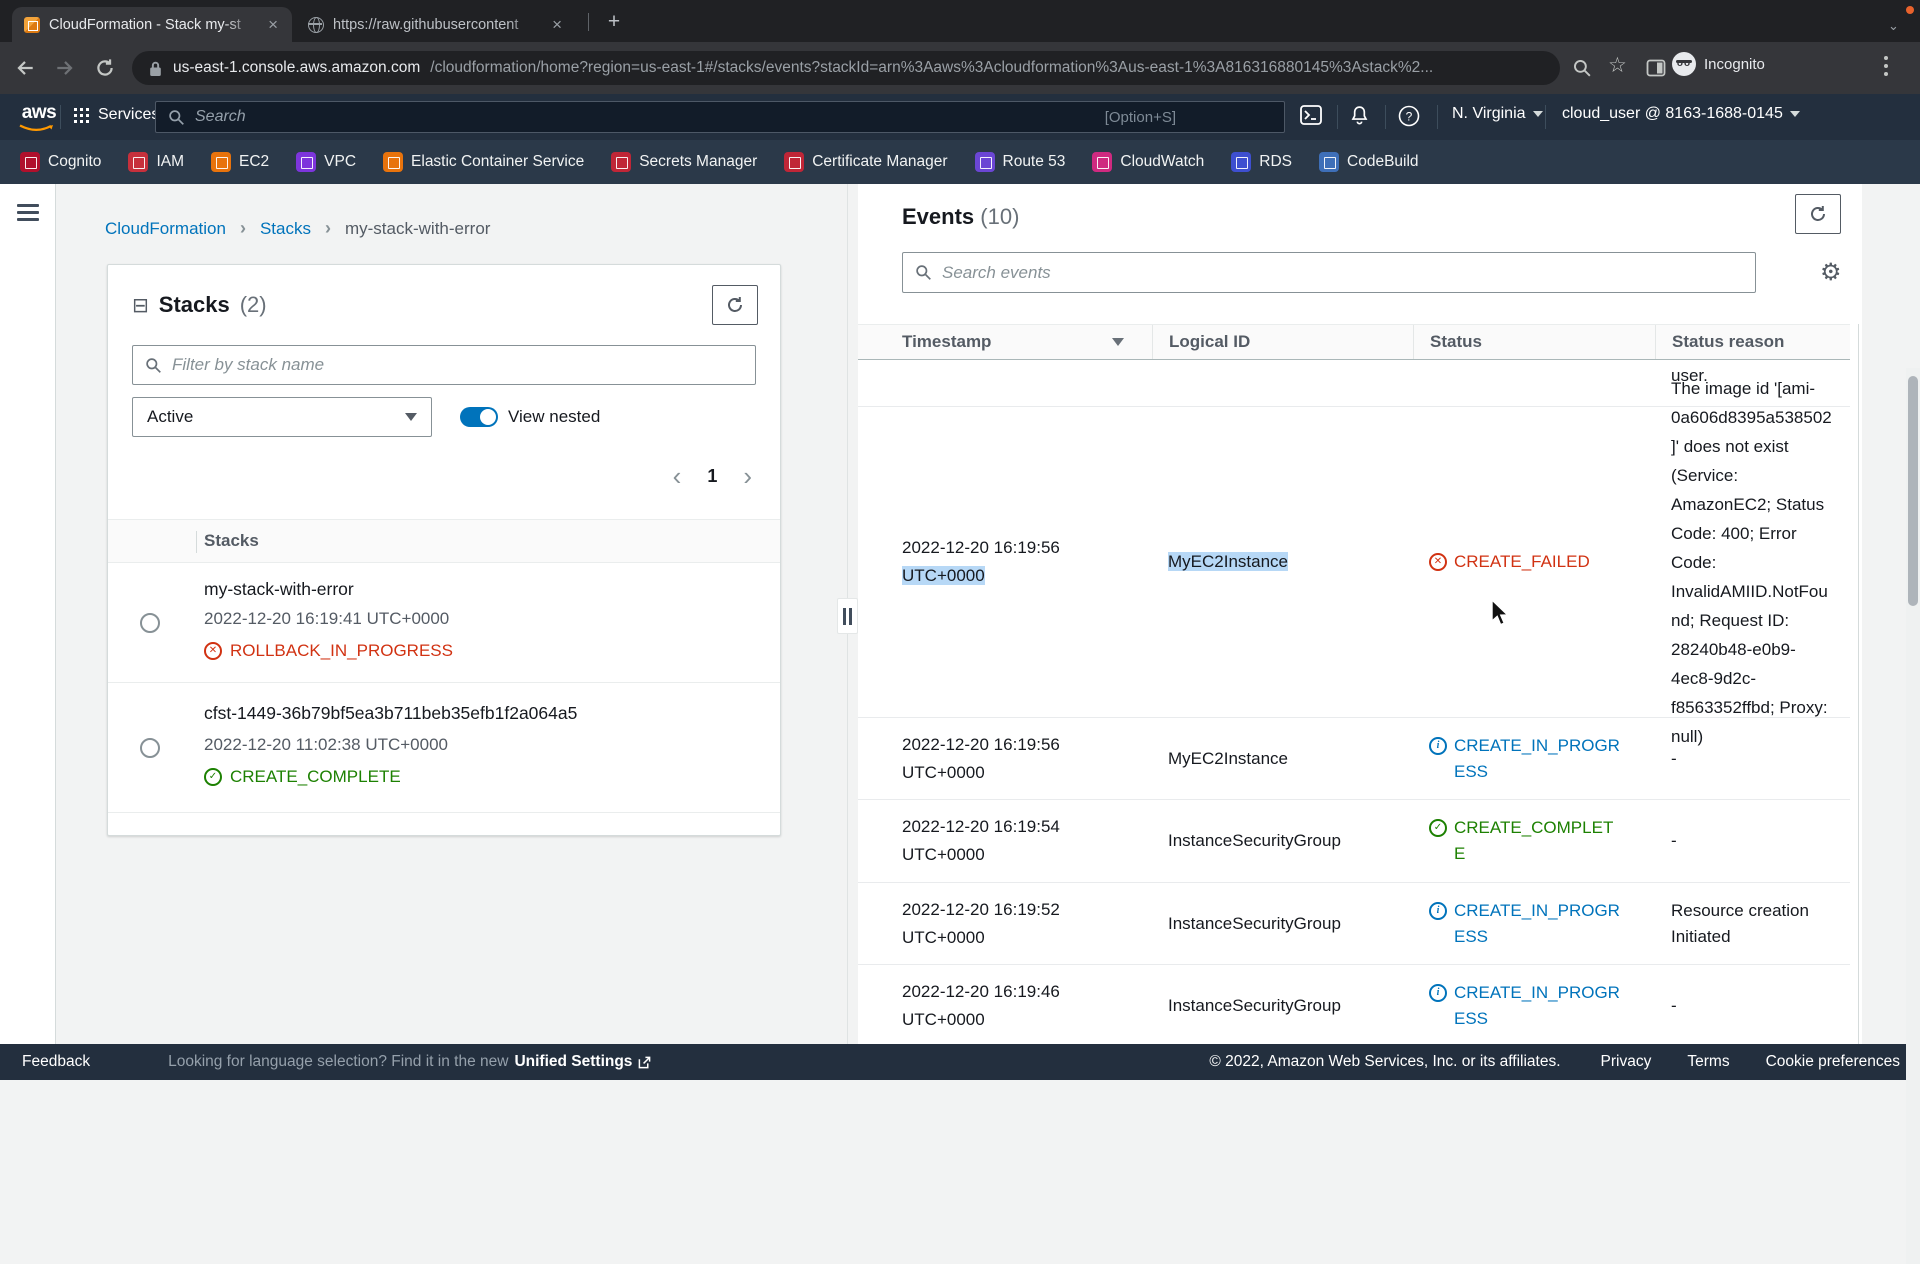 The image size is (1920, 1264). I want to click on error-icon: ✕, so click(1438, 562).